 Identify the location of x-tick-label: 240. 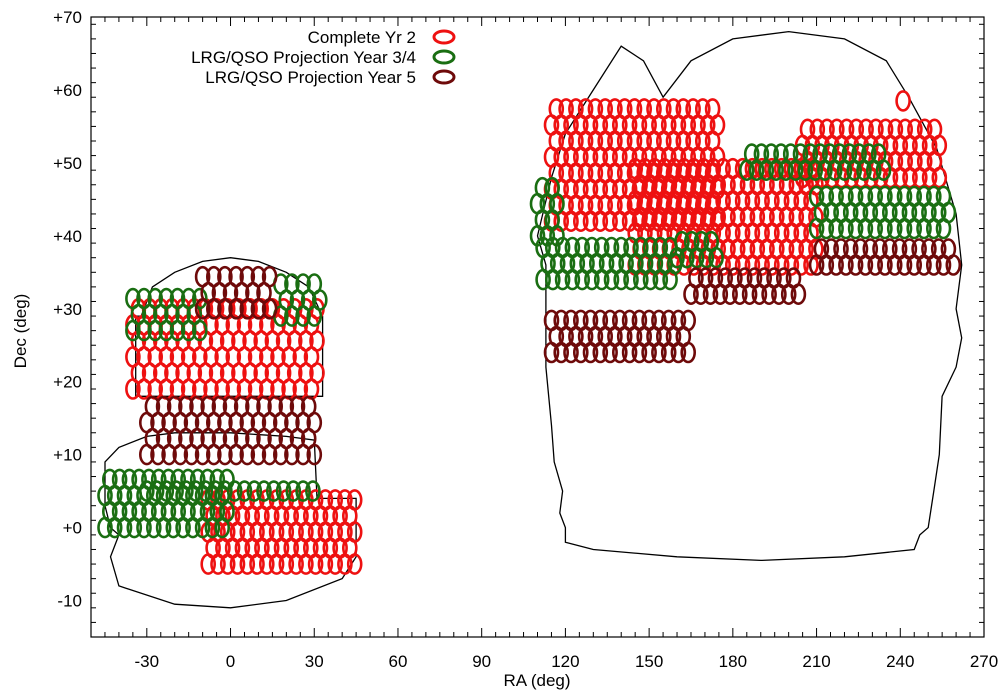
(900, 661).